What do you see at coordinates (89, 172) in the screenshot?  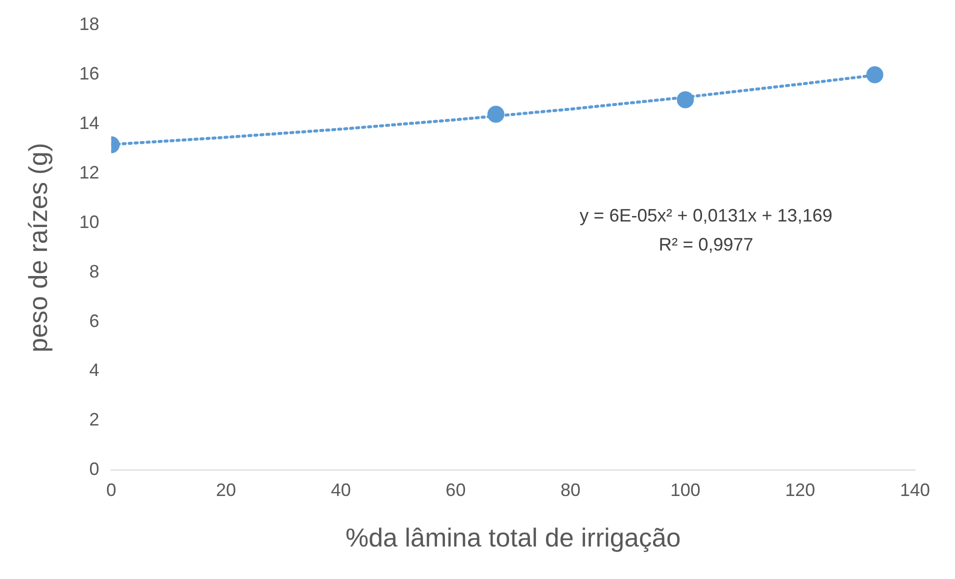 I see `y-tick-label: 12` at bounding box center [89, 172].